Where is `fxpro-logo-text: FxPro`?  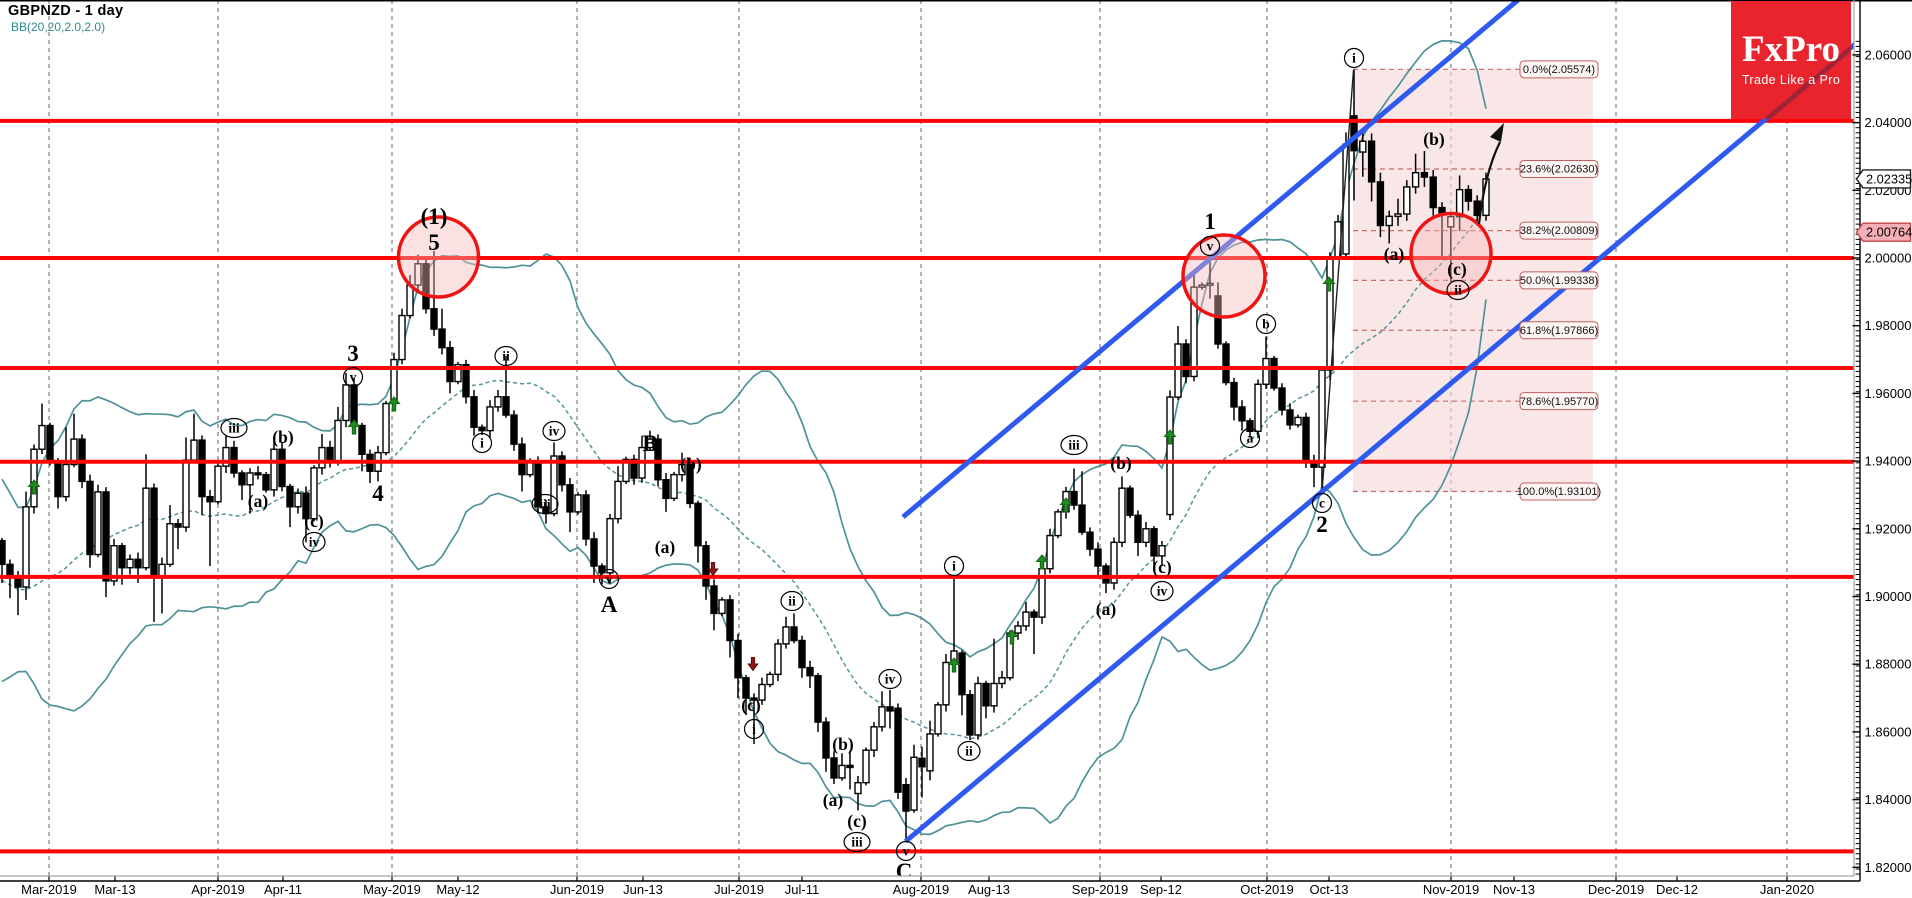
fxpro-logo-text: FxPro is located at coordinates (1791, 49).